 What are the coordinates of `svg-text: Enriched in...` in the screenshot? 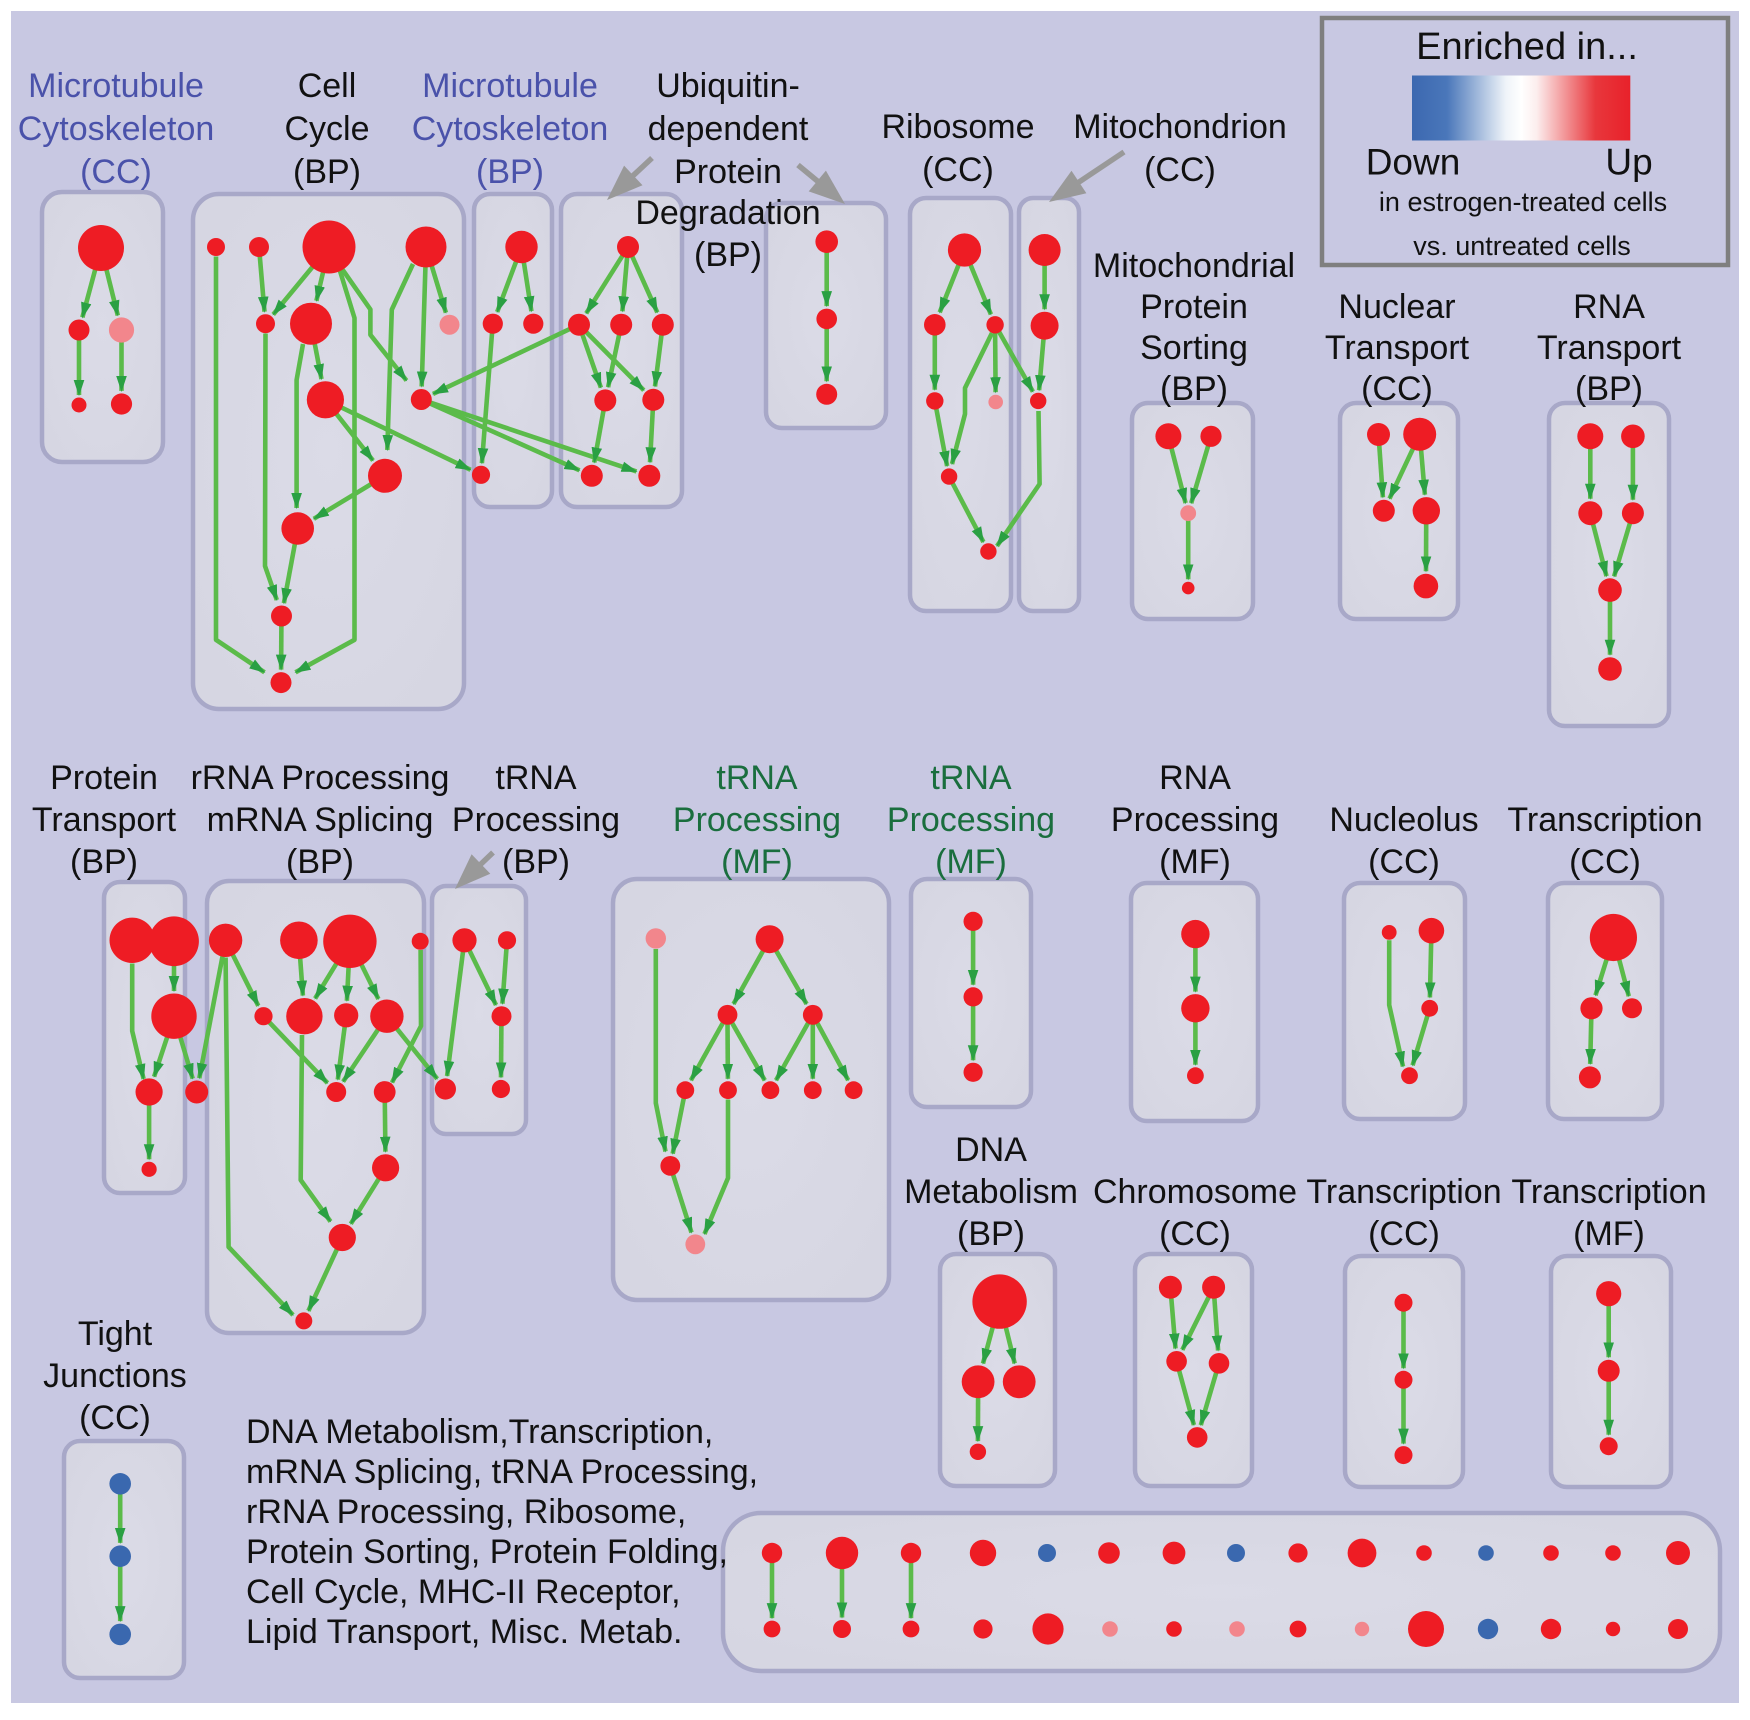 It's located at (1527, 47).